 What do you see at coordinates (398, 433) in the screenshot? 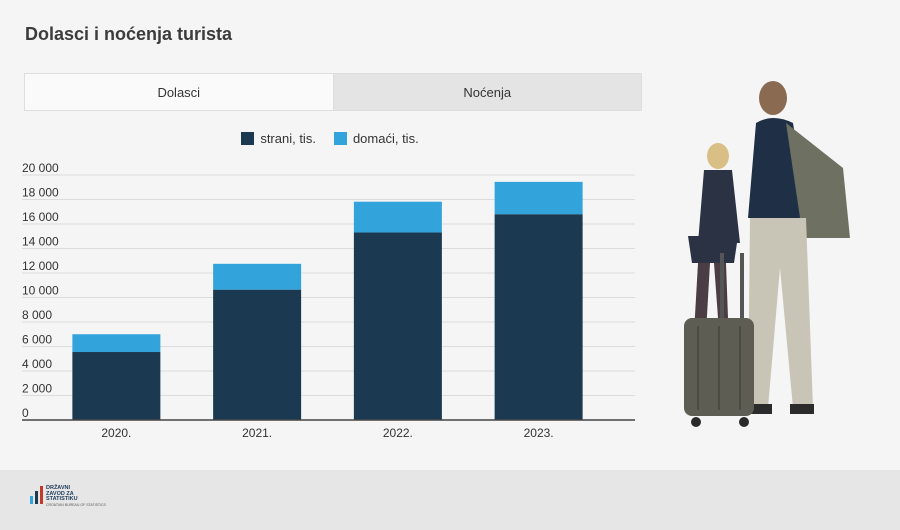
I see `x-tick-label: 2022.` at bounding box center [398, 433].